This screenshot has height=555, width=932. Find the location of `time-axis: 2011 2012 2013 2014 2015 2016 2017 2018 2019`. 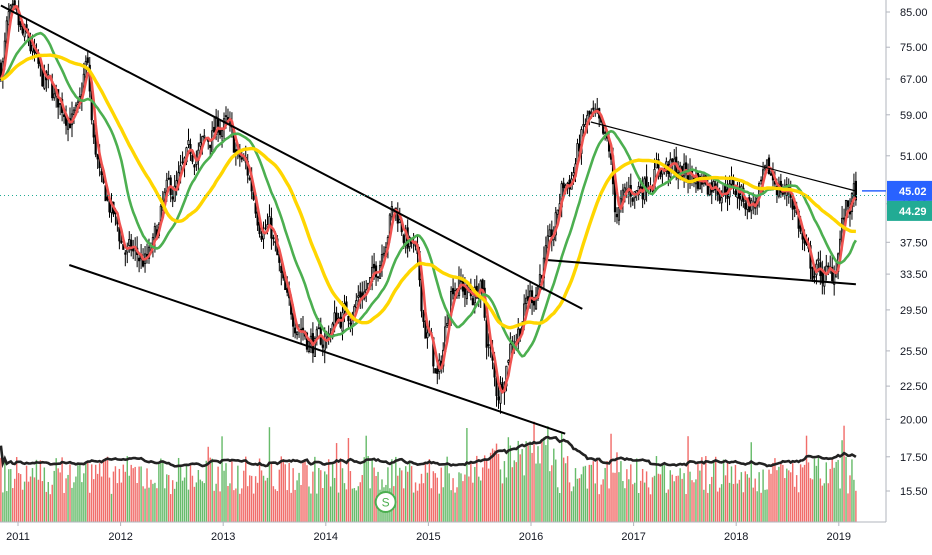

time-axis: 2011 2012 2013 2014 2015 2016 2017 2018 2019 is located at coordinates (428, 532).